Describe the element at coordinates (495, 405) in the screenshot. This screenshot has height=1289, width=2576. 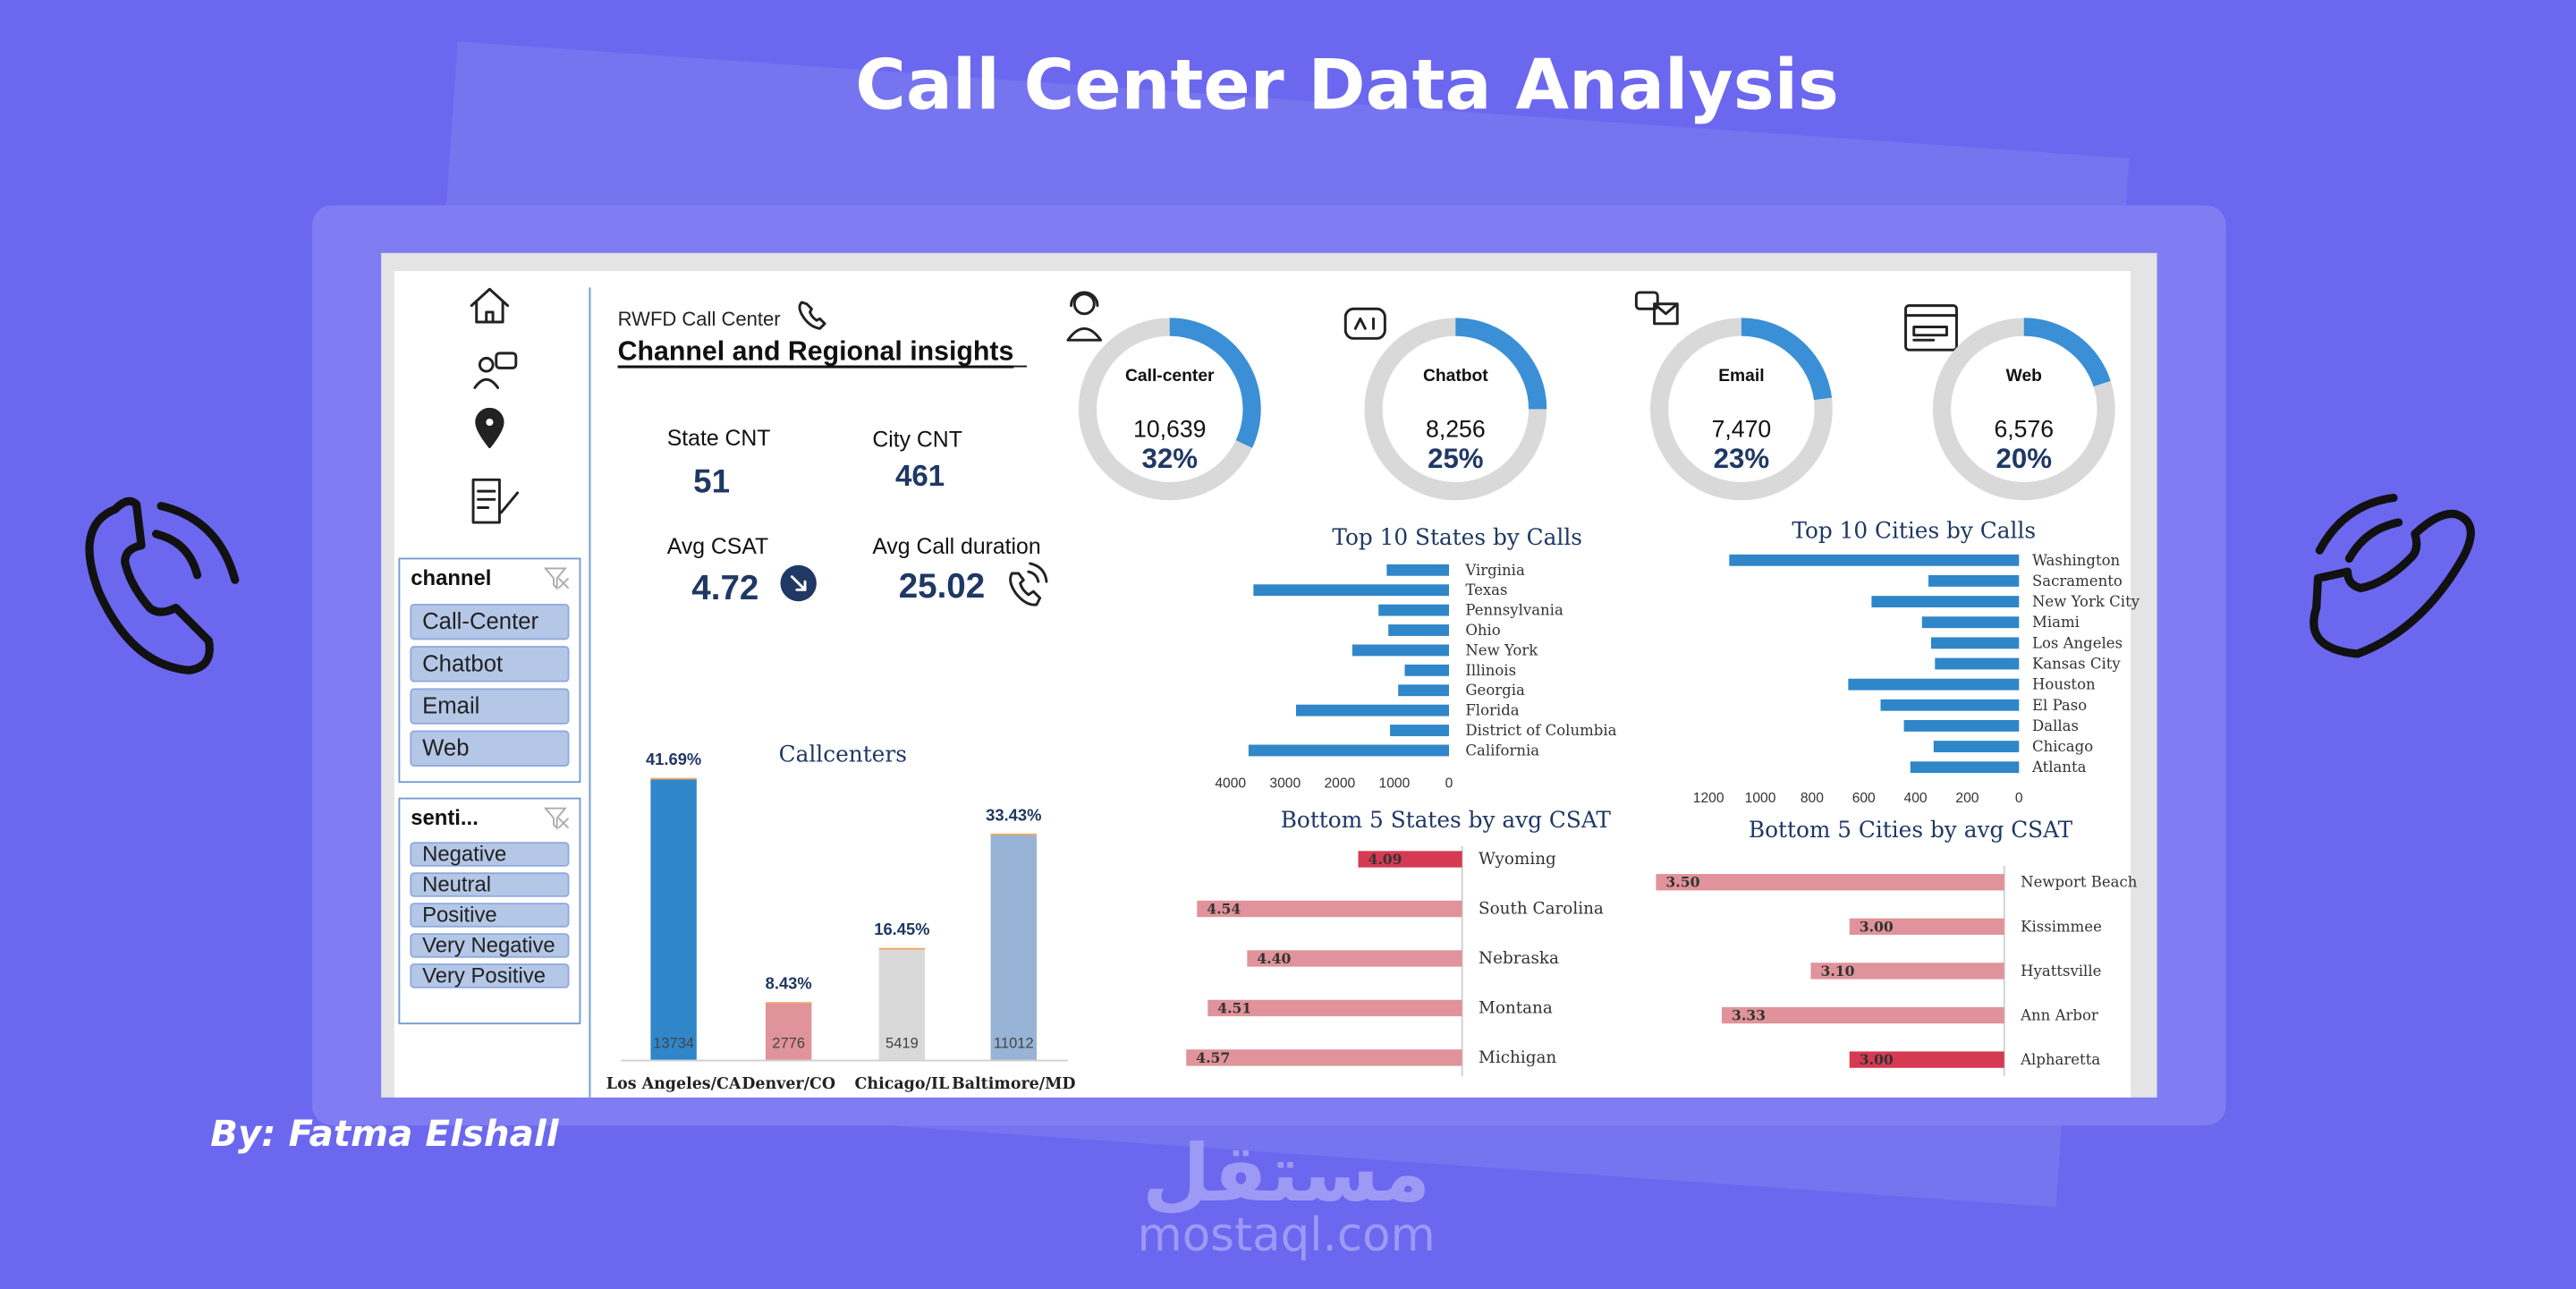
I see `nav-icons` at that location.